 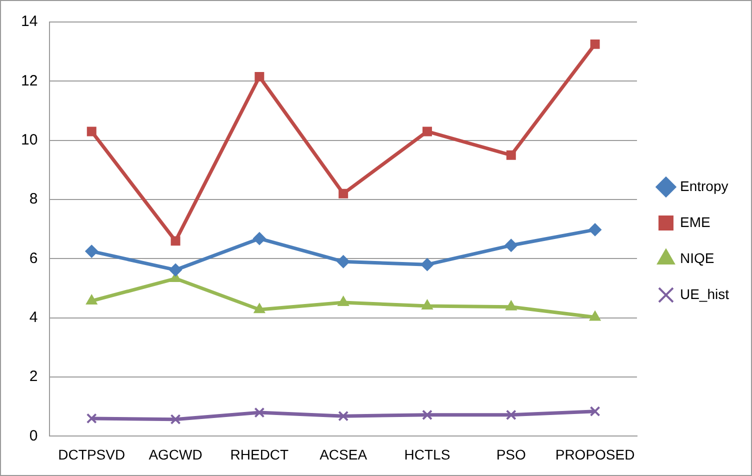 What do you see at coordinates (344, 454) in the screenshot?
I see `x-tick-label: ACSEA` at bounding box center [344, 454].